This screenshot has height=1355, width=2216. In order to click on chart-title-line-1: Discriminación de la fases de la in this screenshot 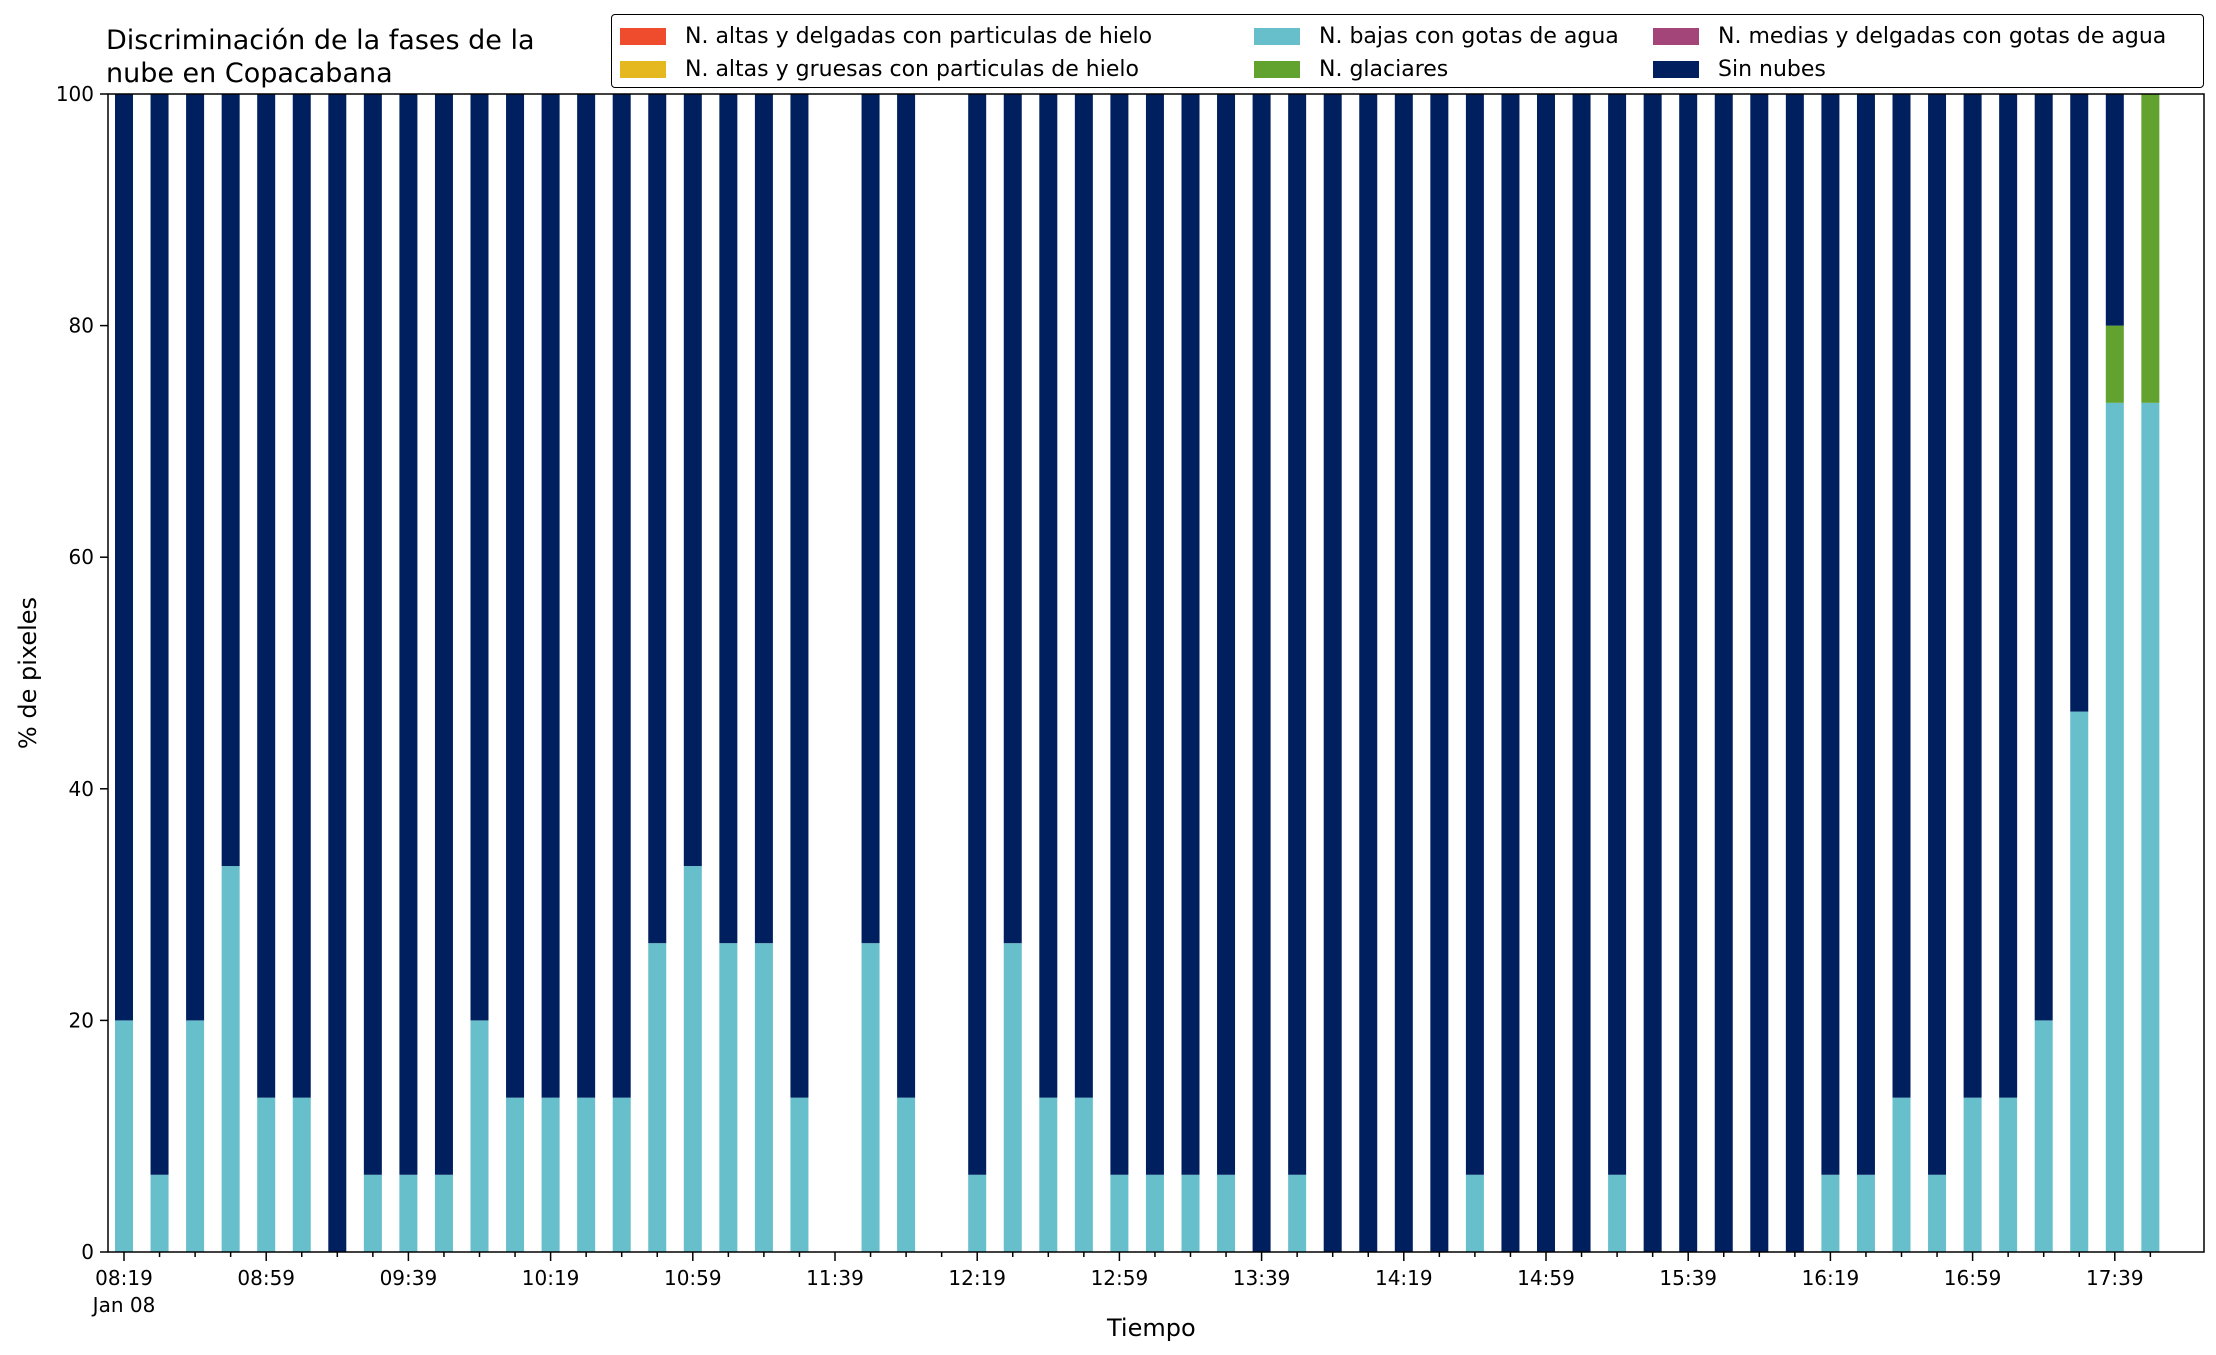, I will do `click(320, 40)`.